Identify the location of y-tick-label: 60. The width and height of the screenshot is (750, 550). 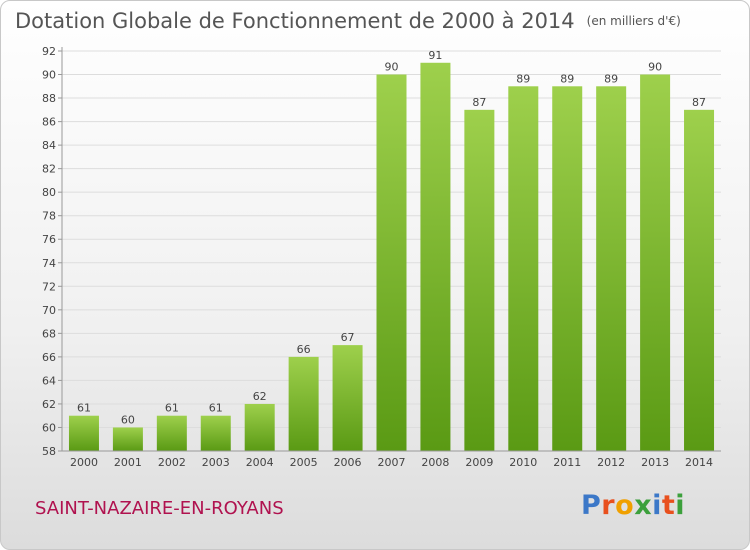
(49, 427).